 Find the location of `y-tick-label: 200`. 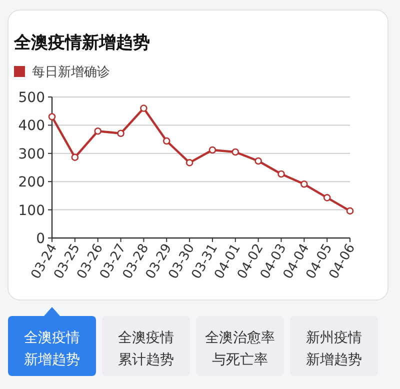

y-tick-label: 200 is located at coordinates (31, 182).